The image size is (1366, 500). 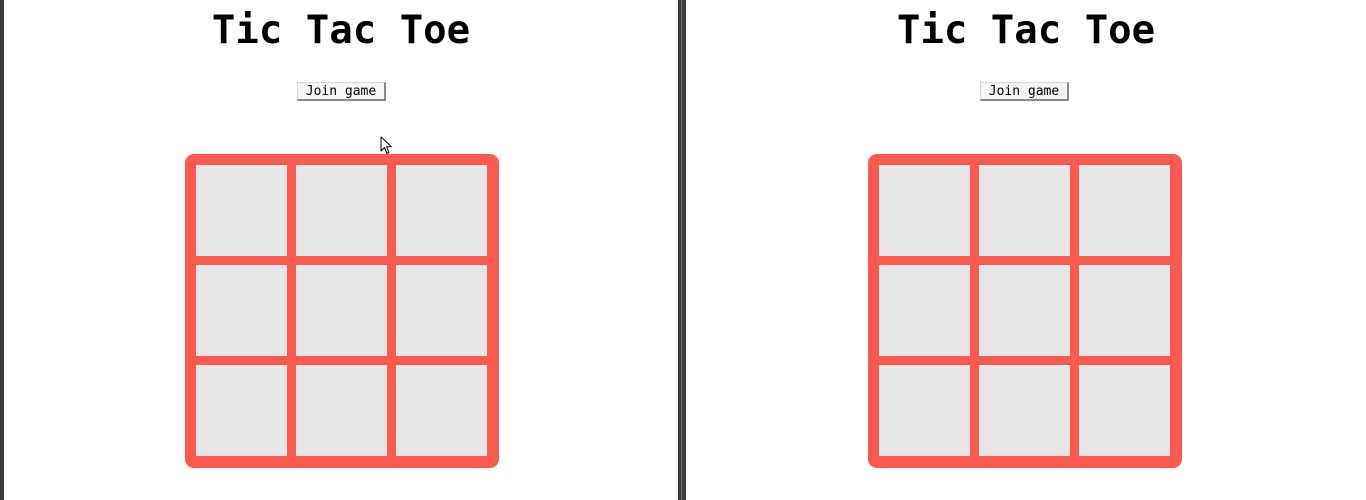 What do you see at coordinates (2, 250) in the screenshot?
I see `left-window-border` at bounding box center [2, 250].